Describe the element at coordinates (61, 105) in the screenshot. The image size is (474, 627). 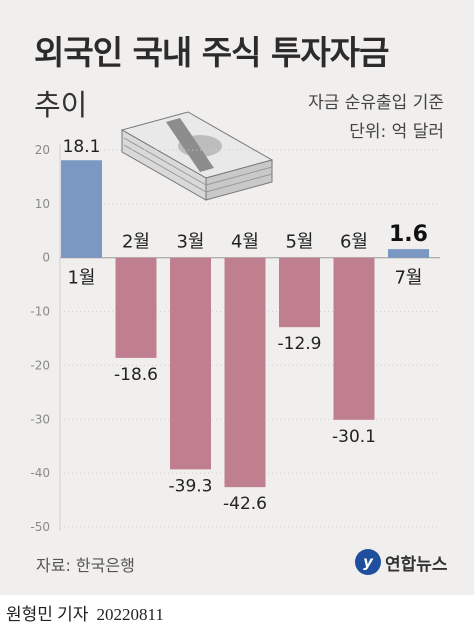
I see `chart-subtitle: 추이` at that location.